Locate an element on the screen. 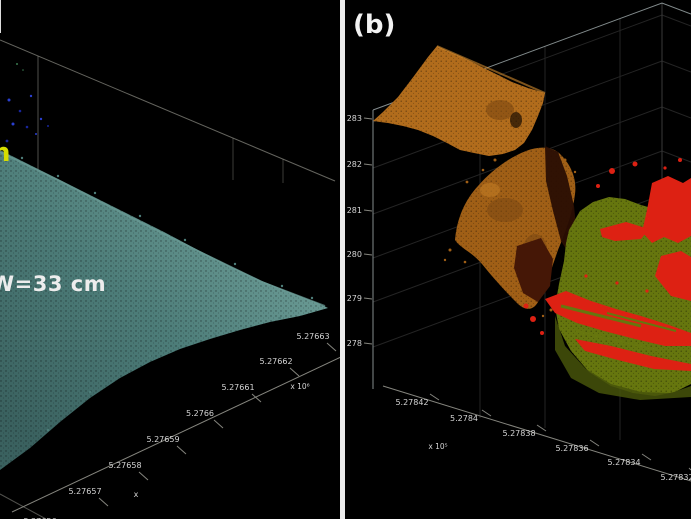 This screenshot has height=519, width=691. blue-pointcloud is located at coordinates (27, 103).